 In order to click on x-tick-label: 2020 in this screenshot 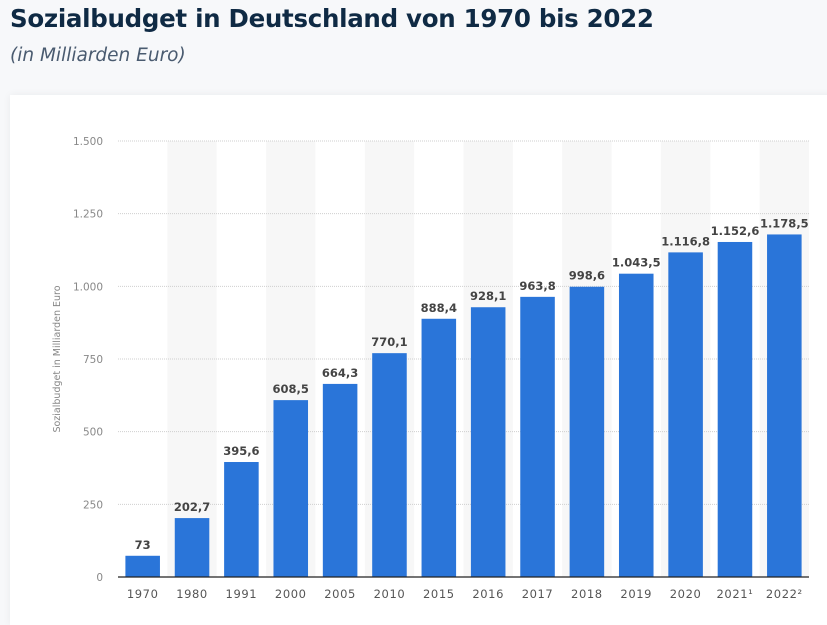, I will do `click(686, 594)`.